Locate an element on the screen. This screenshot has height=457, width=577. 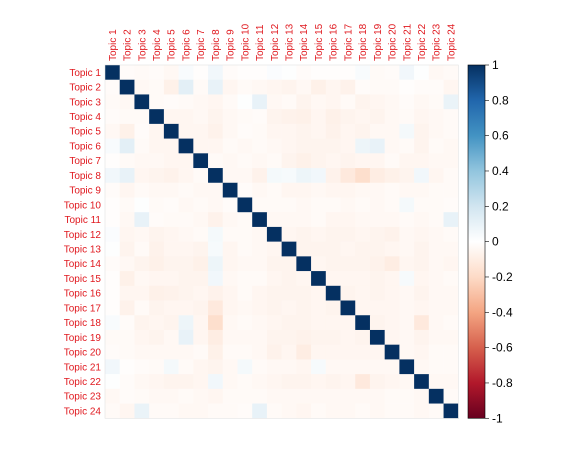
legend-tick-label: -1 is located at coordinates (497, 418).